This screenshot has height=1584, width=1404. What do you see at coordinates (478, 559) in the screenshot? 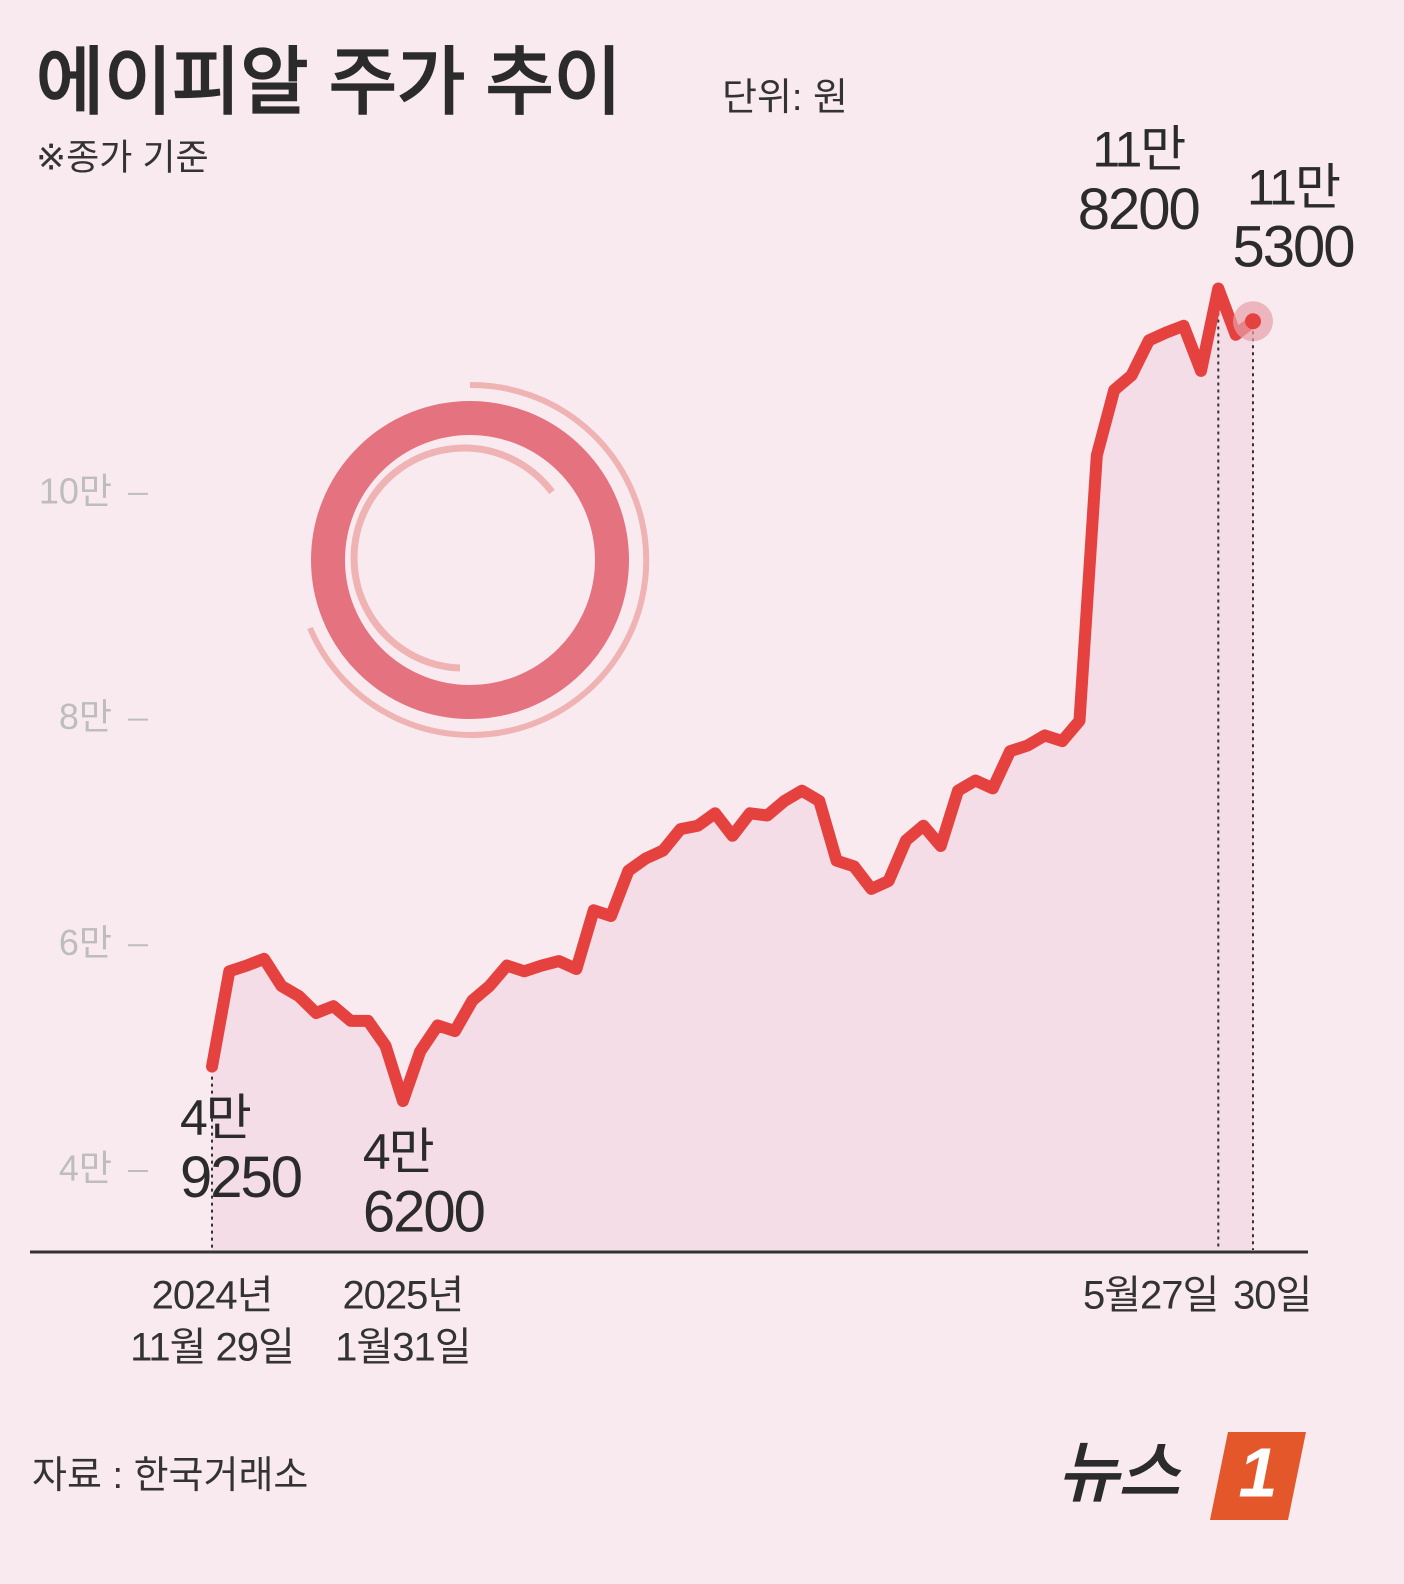
I see `decoration-ring` at bounding box center [478, 559].